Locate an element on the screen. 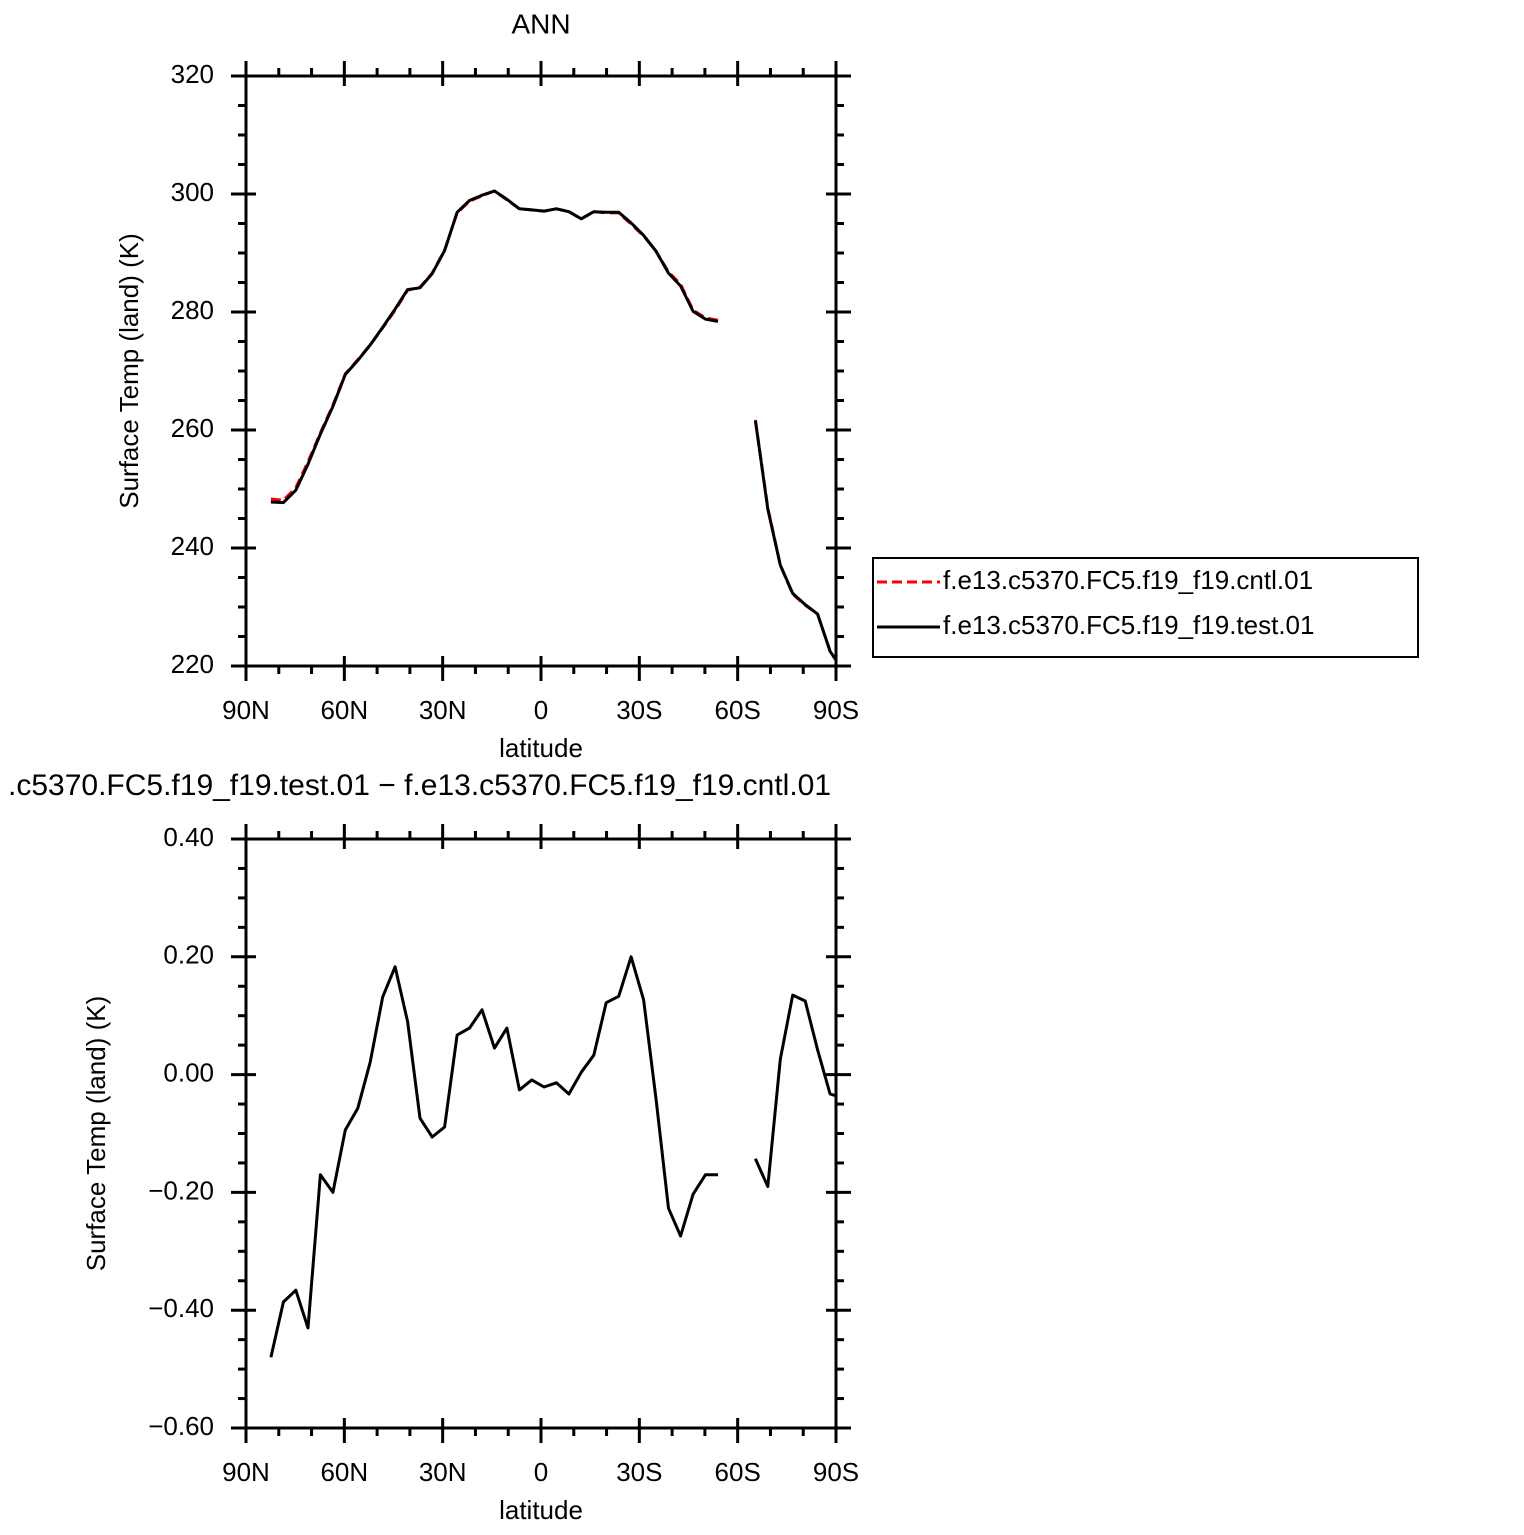 This screenshot has width=1524, height=1535. legend-label: f.e13.c5370.FC5.f19_f19.test.01 is located at coordinates (1128, 625).